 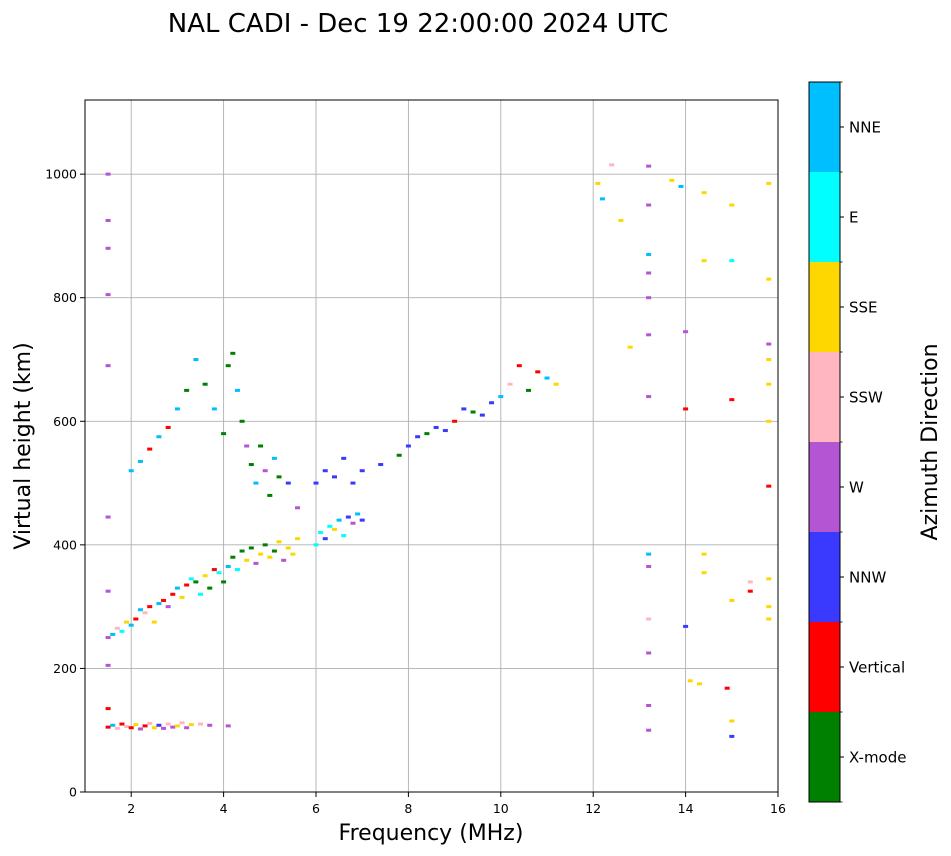 What do you see at coordinates (73, 792) in the screenshot?
I see `y-tick-label: 0` at bounding box center [73, 792].